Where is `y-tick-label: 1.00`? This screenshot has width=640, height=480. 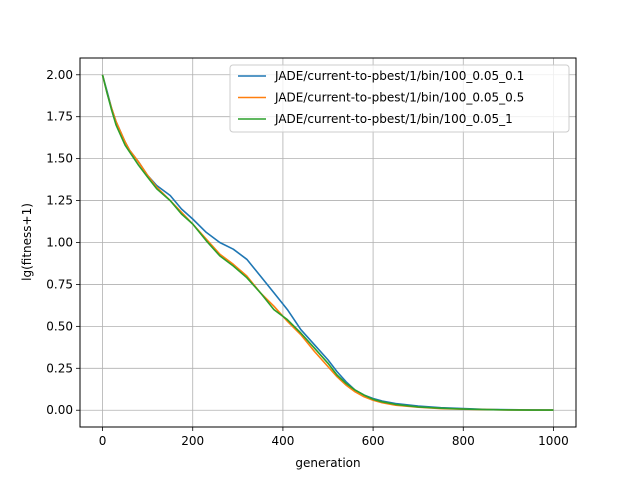 y-tick-label: 1.00 is located at coordinates (59, 243).